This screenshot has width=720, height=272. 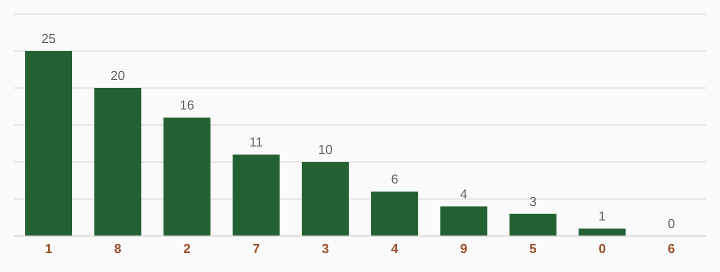 What do you see at coordinates (48, 38) in the screenshot?
I see `data-label: 25` at bounding box center [48, 38].